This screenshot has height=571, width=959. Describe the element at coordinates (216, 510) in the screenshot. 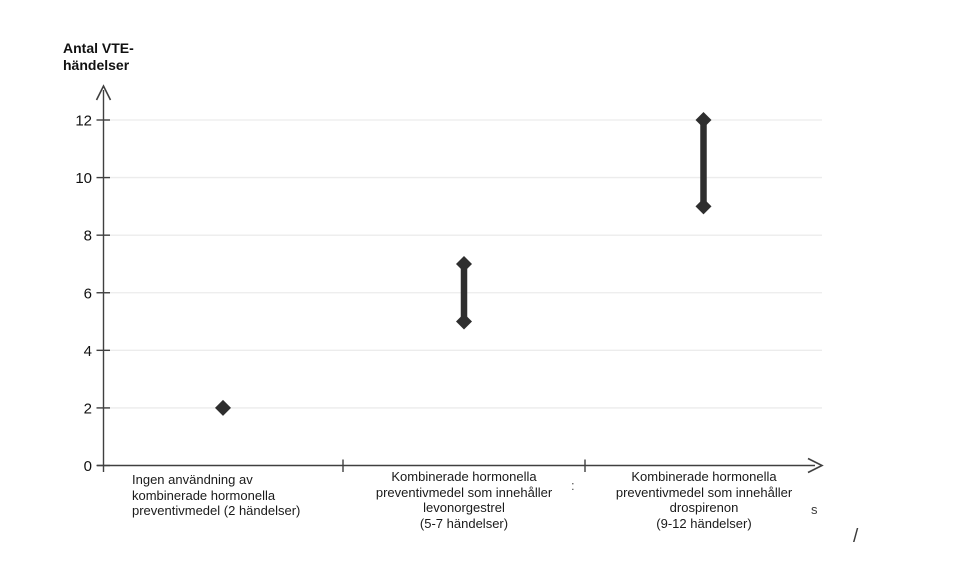

I see `x-category-label-1-line3: preventivmedel (2 händelser)` at that location.